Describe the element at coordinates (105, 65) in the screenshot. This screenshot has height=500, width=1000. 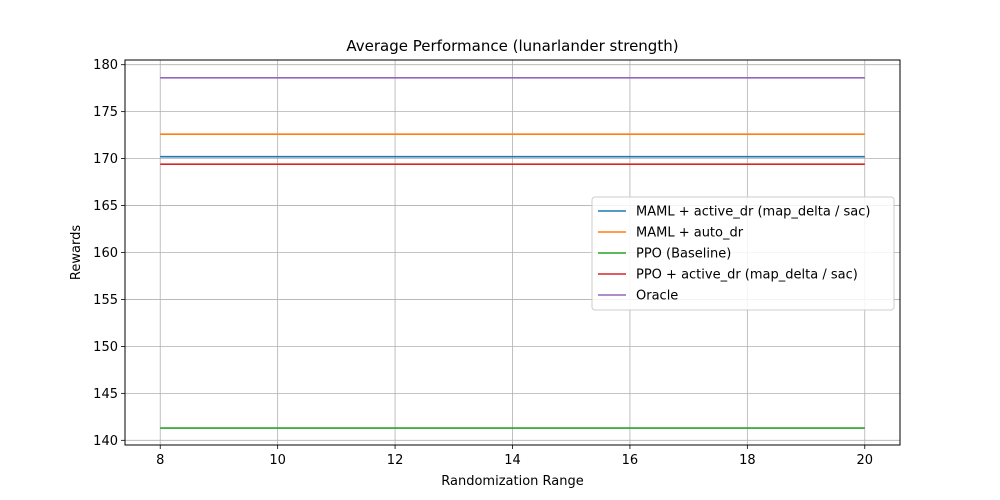
I see `y-tick-label: 180` at that location.